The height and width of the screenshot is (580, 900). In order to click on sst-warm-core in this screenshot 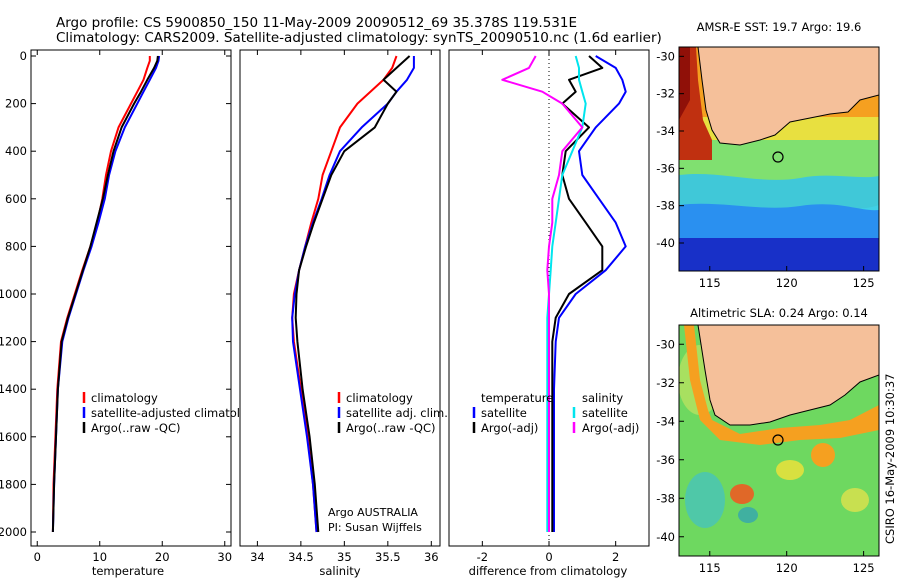, I will do `click(684, 83)`.